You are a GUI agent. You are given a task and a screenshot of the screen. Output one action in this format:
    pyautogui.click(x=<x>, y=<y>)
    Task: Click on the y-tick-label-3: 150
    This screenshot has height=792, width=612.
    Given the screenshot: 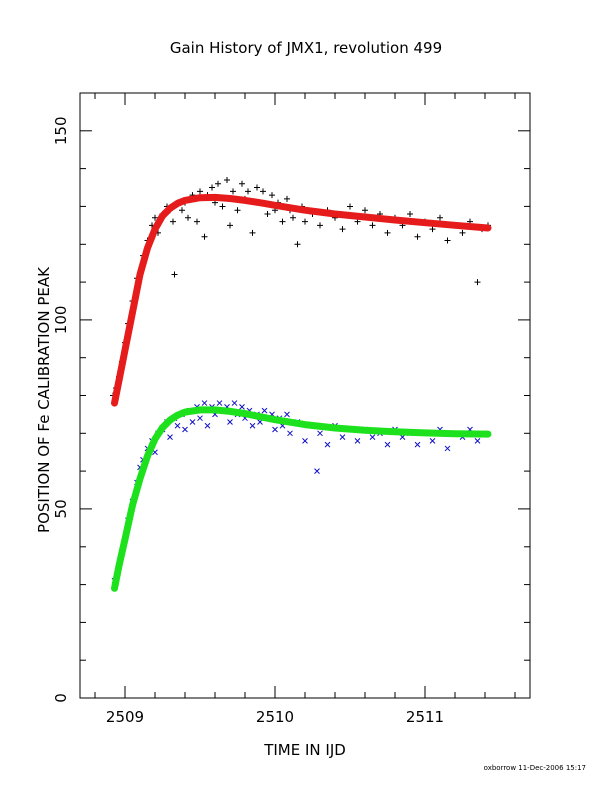 What is the action you would take?
    pyautogui.click(x=61, y=130)
    